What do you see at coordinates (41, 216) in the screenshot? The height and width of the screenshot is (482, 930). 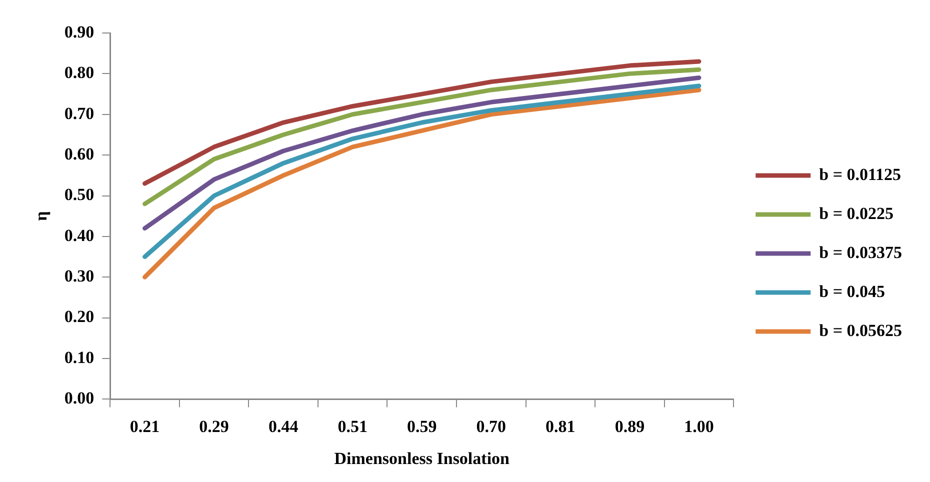 I see `y-axis-title: η` at bounding box center [41, 216].